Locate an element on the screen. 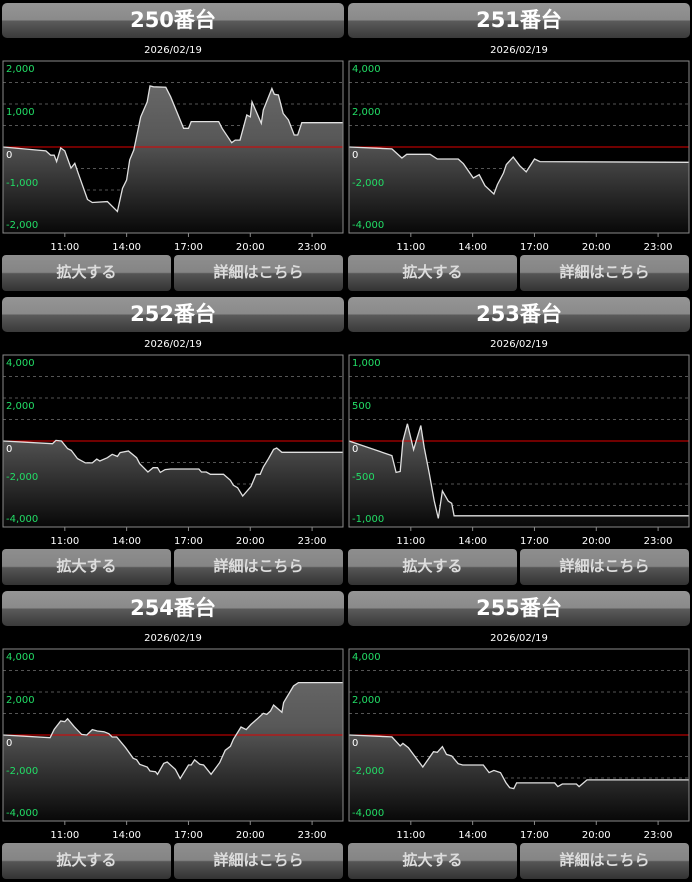  machine-title: 250番台 is located at coordinates (173, 20).